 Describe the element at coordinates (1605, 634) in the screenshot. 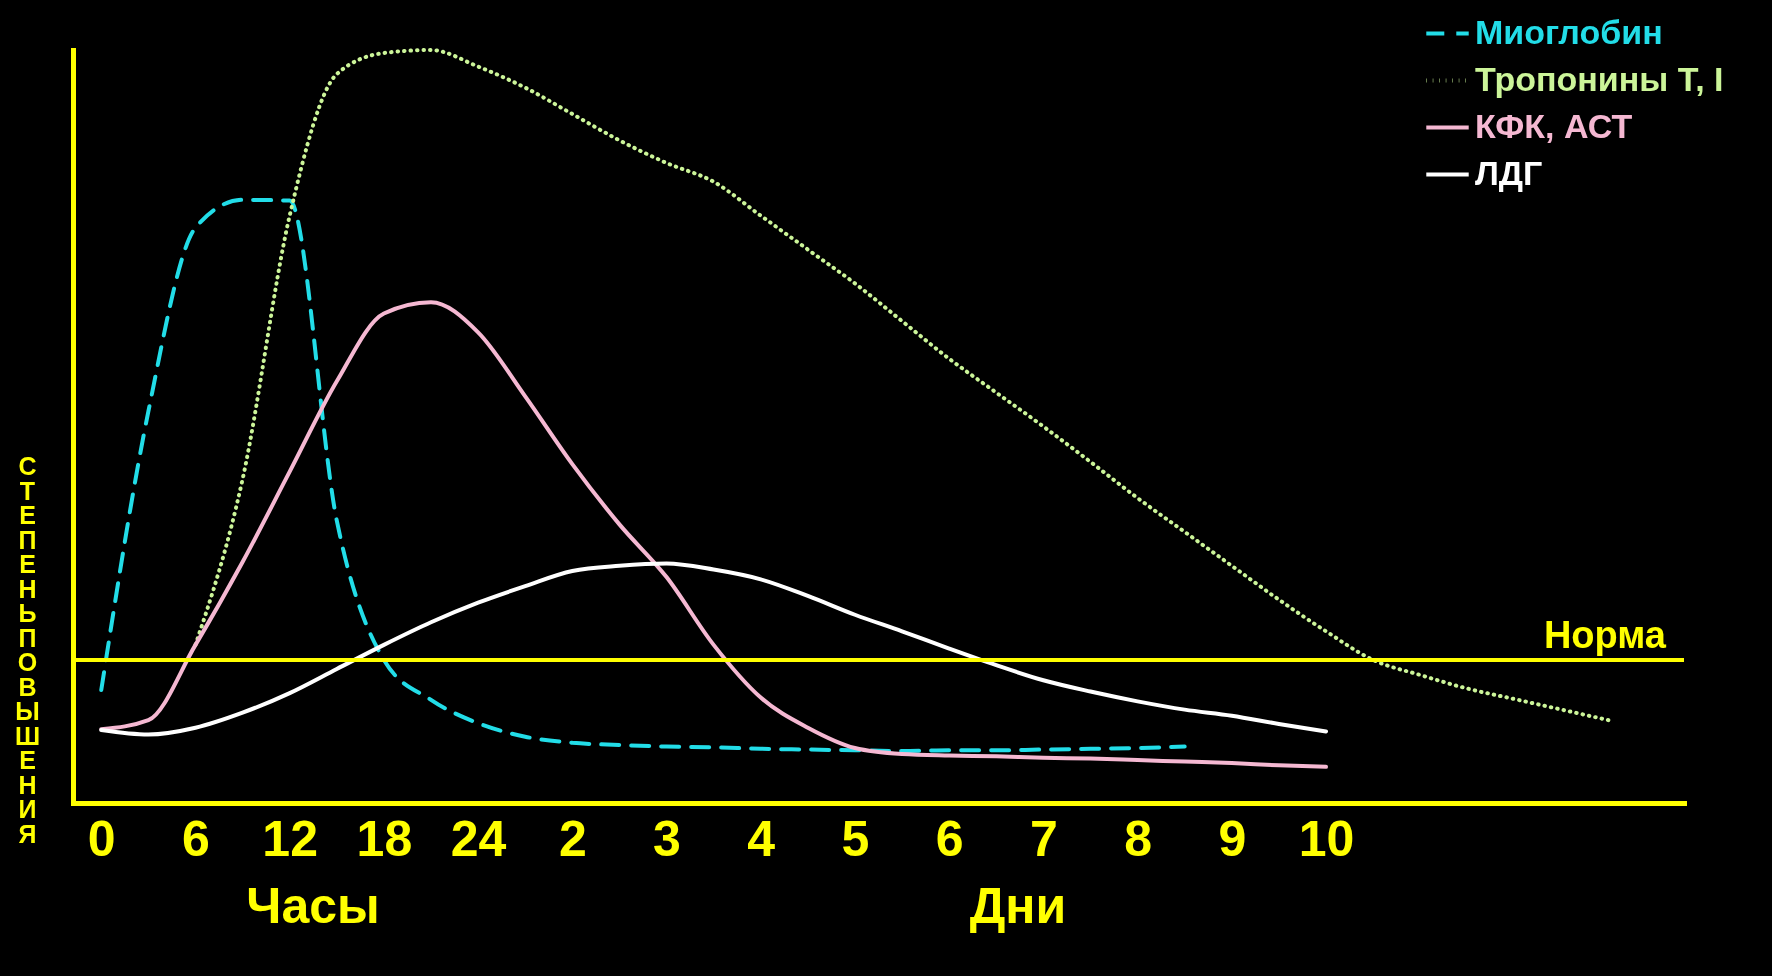

I see `ref-line-label: Норма` at that location.